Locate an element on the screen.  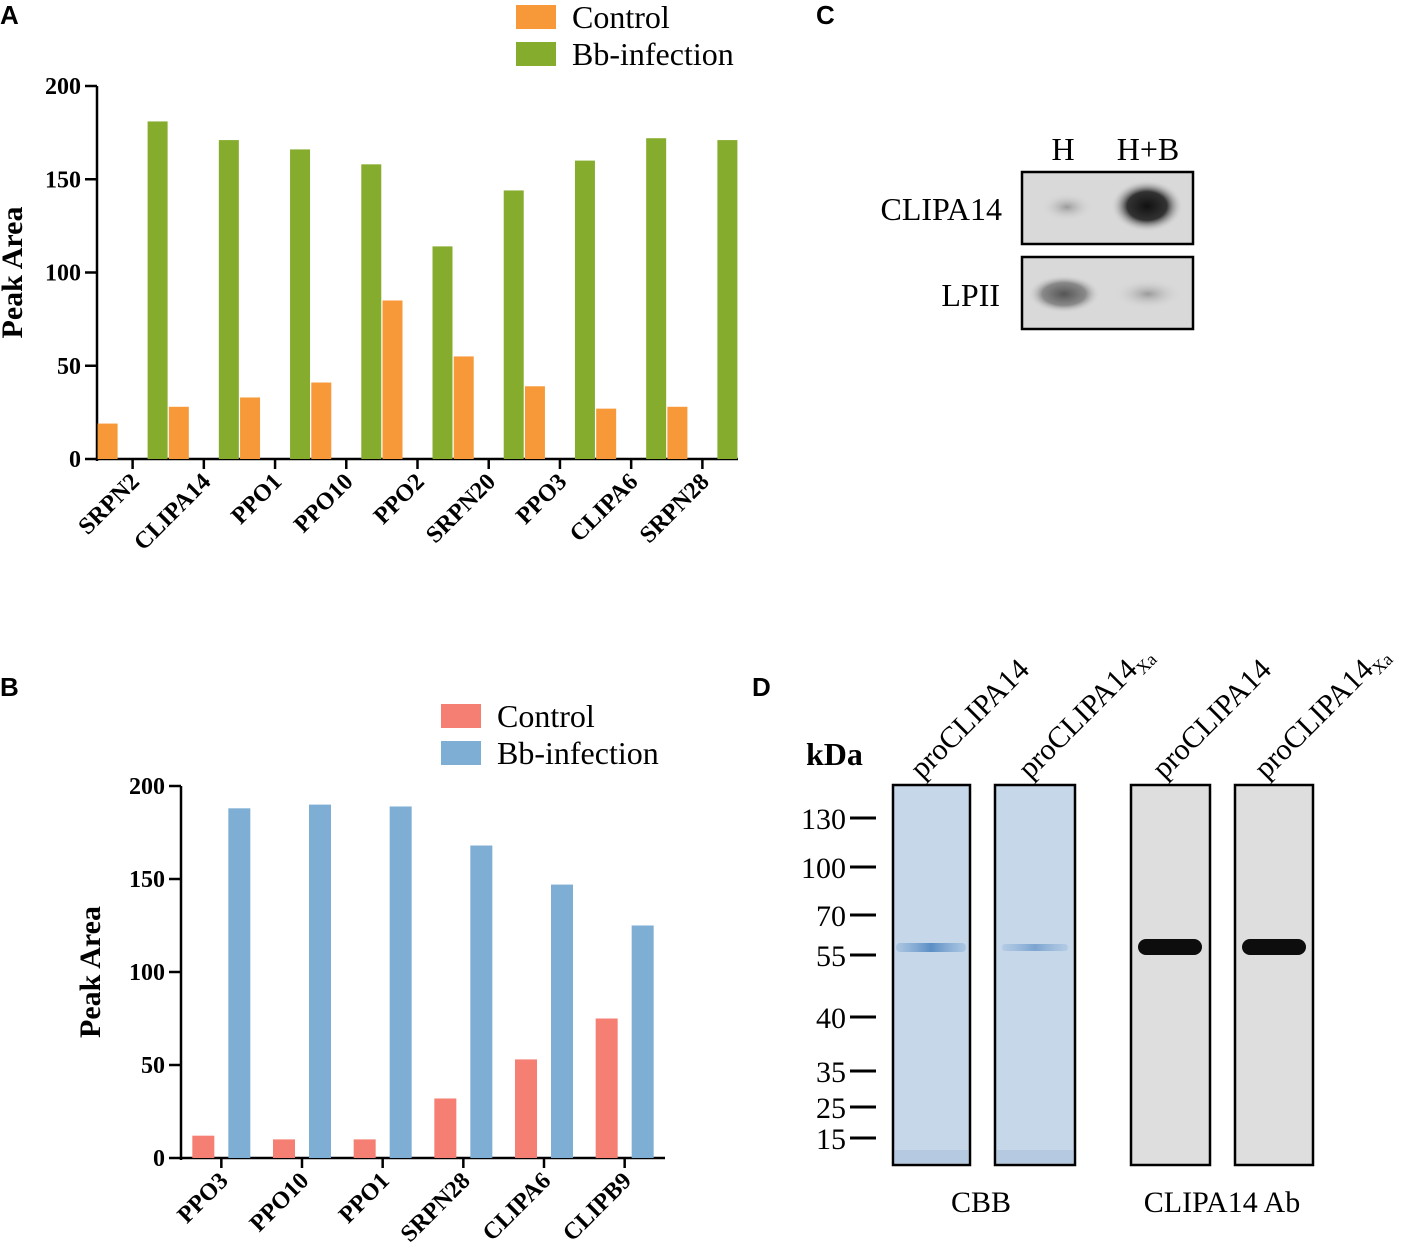
panel-letter-b: B is located at coordinates (9, 687).